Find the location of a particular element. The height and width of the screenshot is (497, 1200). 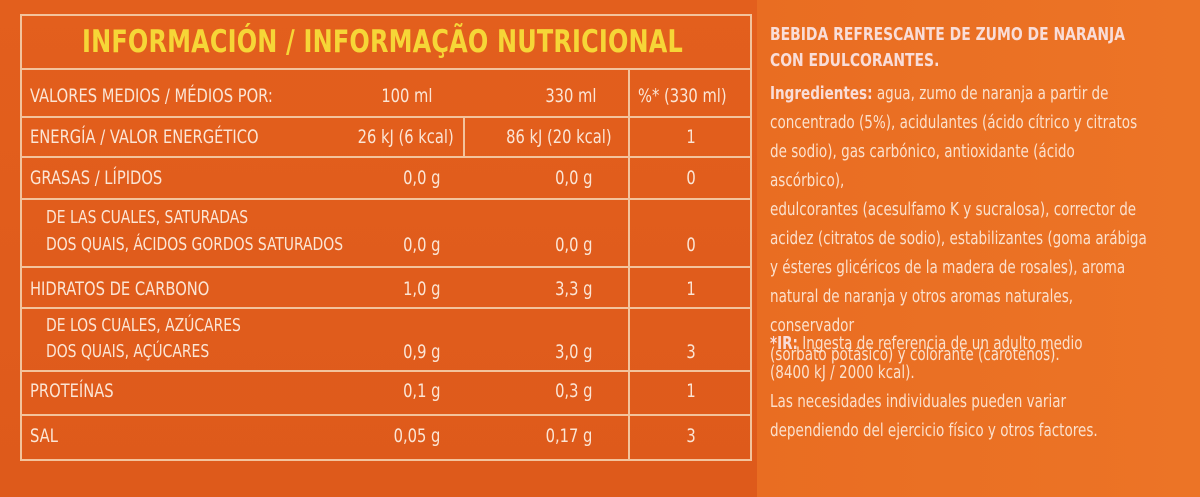

row-label-carbohydrates: HIDRATOS DE CARBONO is located at coordinates (120, 289).